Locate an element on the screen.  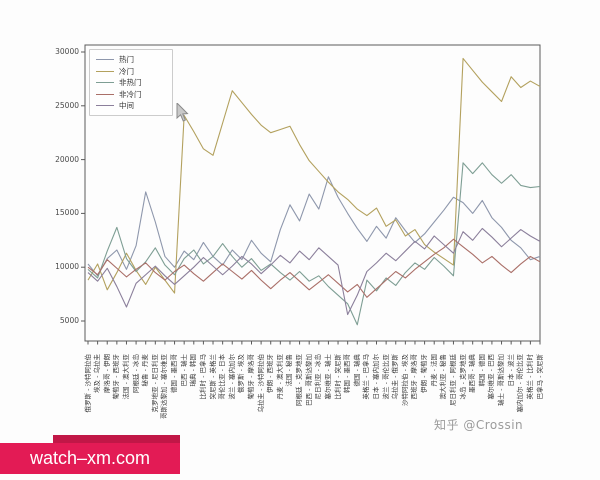
x-tick-label: 尼日利亚 - 冰岛 is located at coordinates (318, 377).